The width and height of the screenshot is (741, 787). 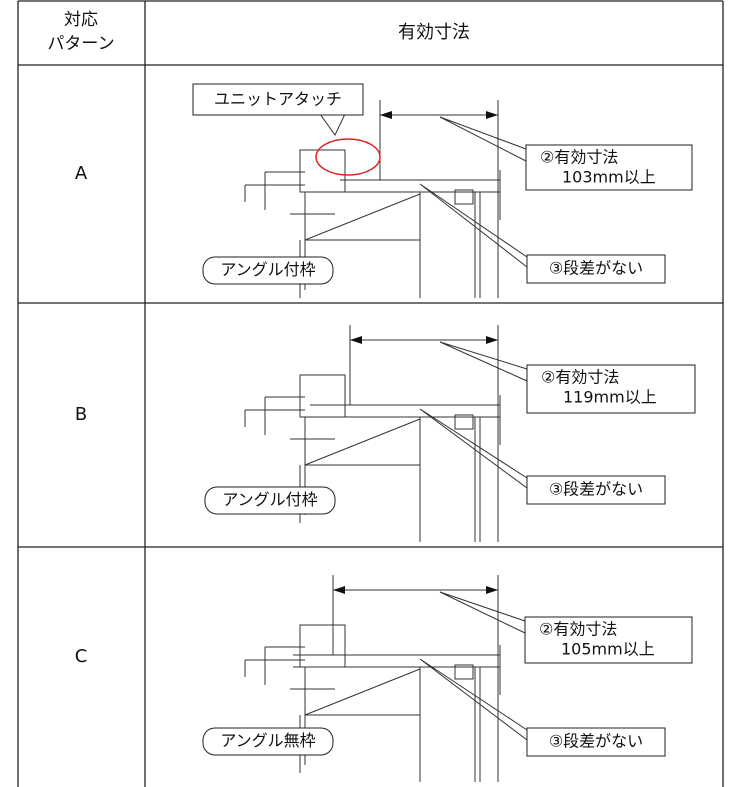 What do you see at coordinates (434, 32) in the screenshot?
I see `header-dimension: 有効寸法` at bounding box center [434, 32].